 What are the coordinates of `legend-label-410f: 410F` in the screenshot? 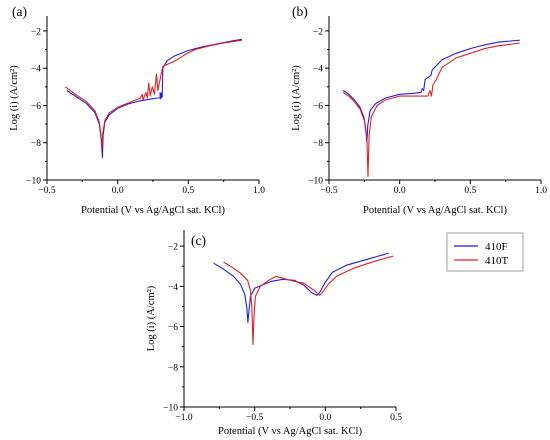 It's located at (496, 247).